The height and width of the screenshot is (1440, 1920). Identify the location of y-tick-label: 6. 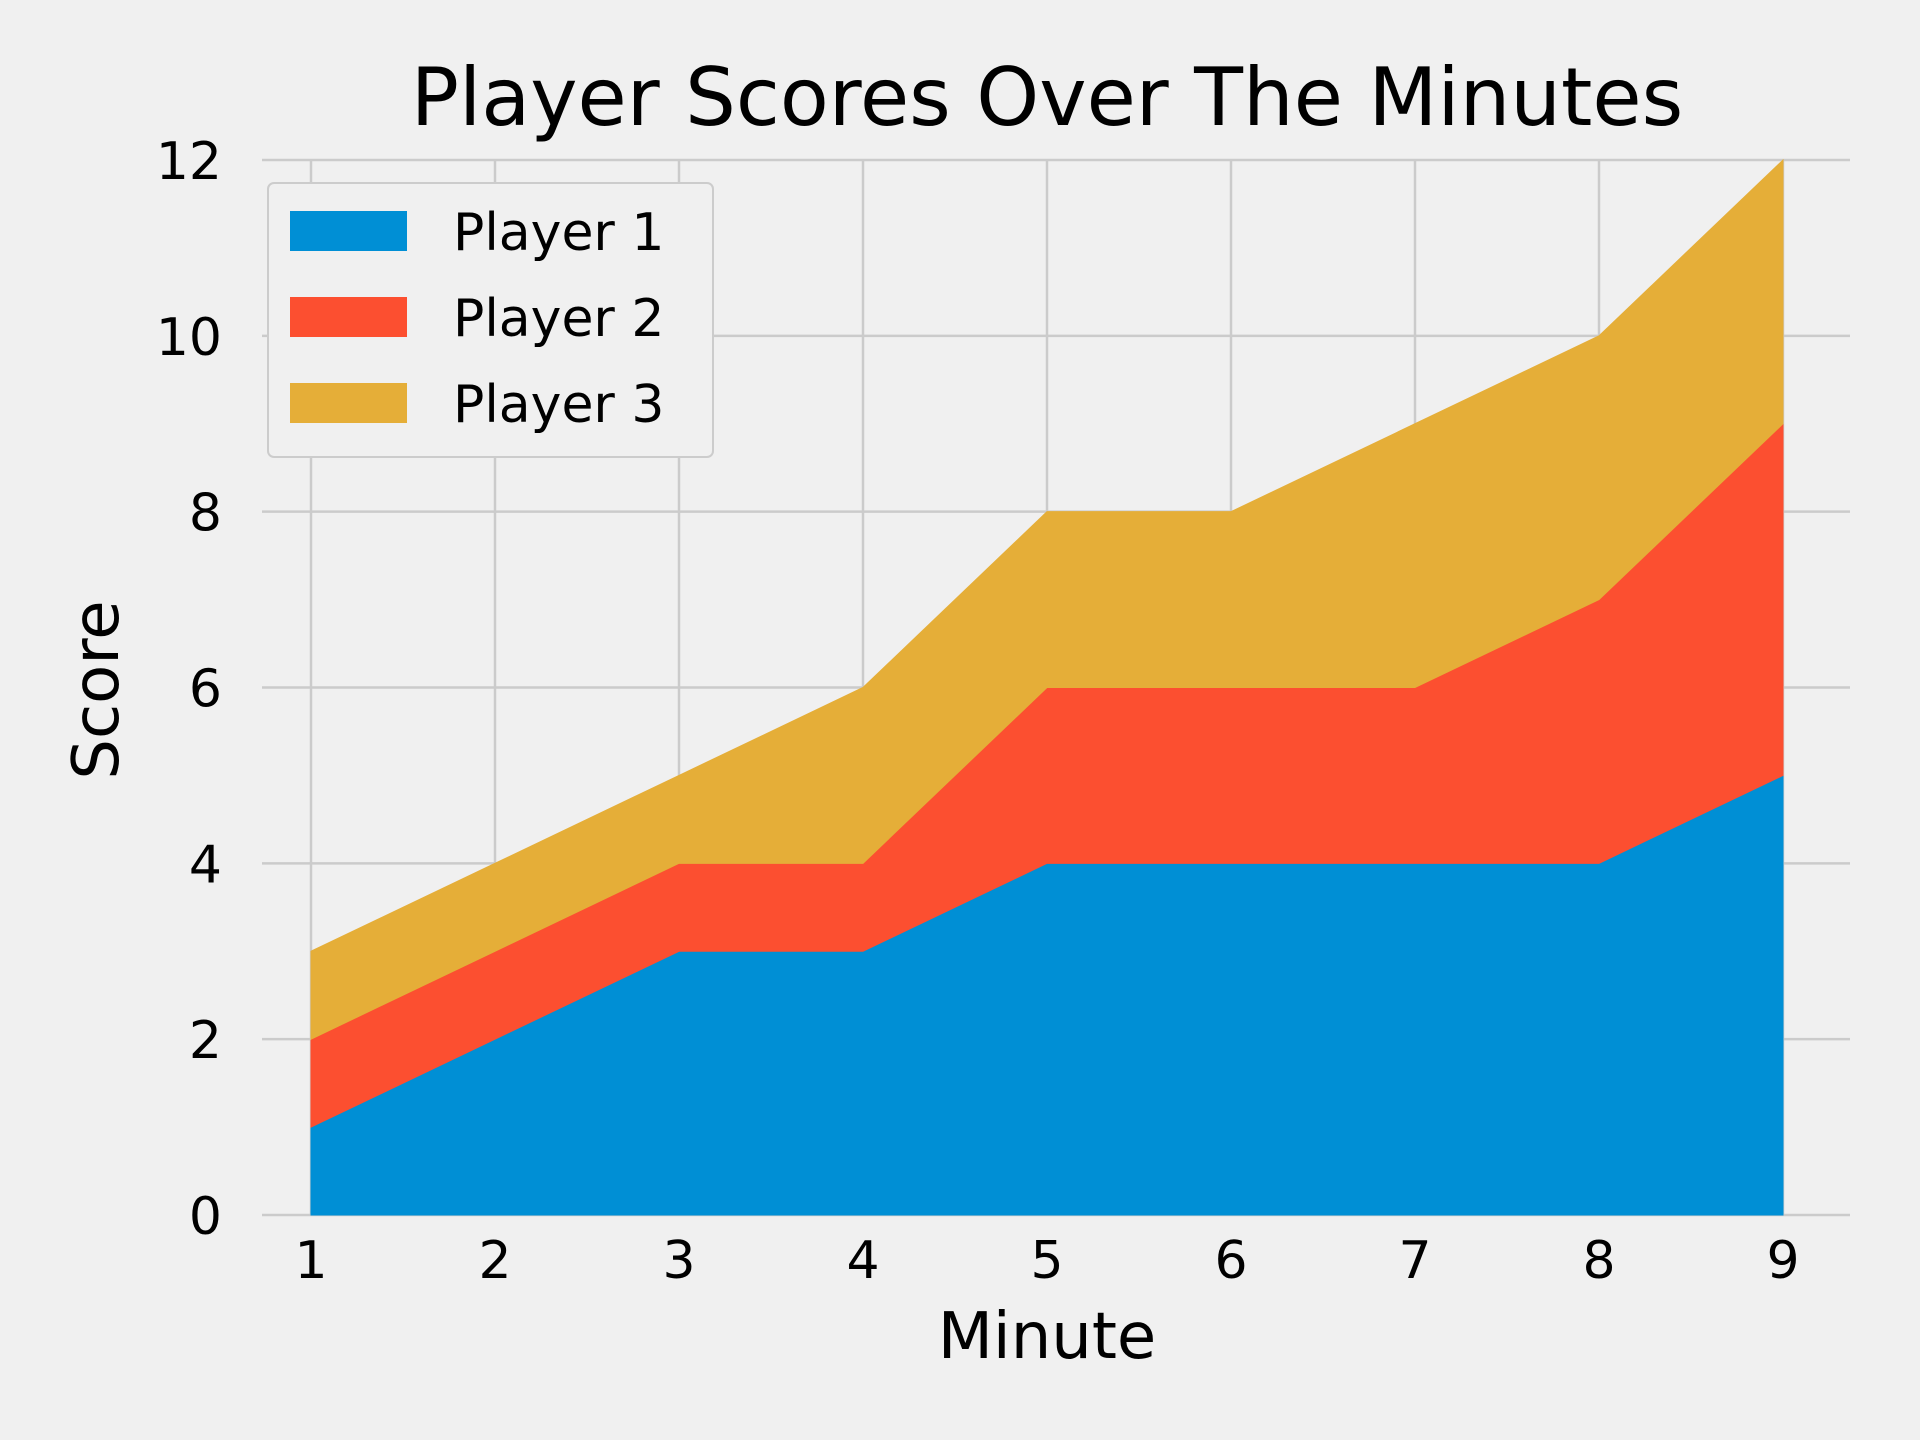
(205, 690).